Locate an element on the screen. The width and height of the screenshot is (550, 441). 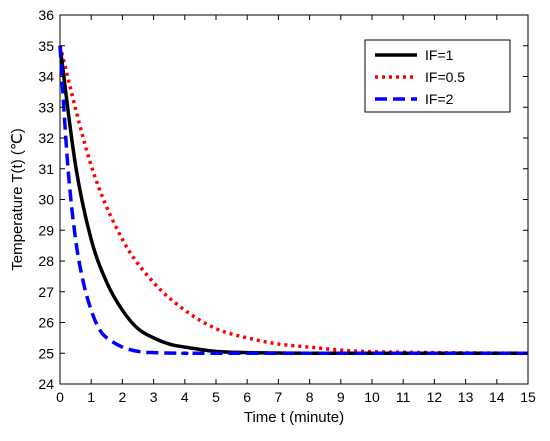
x-tick-label: 10 is located at coordinates (372, 397).